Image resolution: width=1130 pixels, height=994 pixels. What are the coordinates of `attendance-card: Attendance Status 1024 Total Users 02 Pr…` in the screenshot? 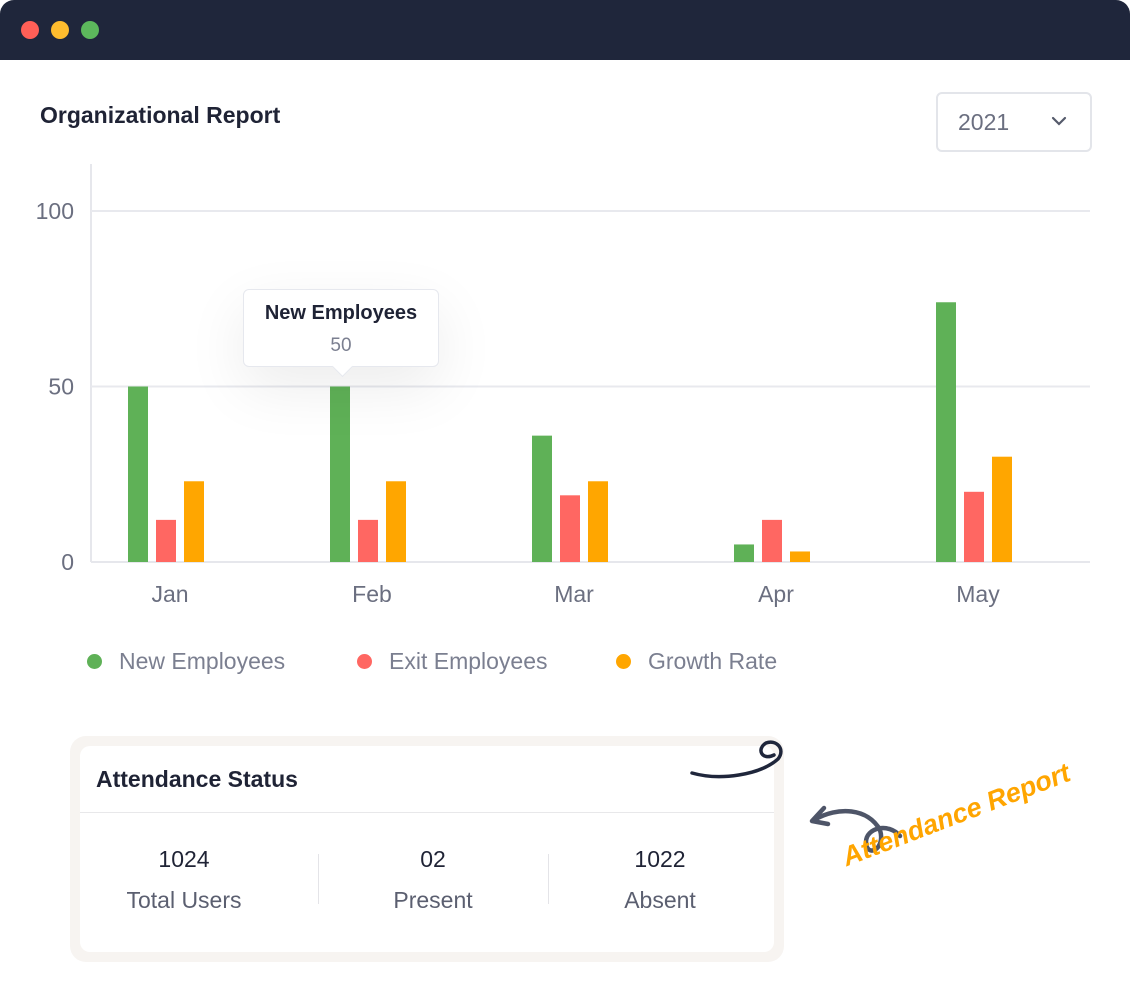 It's located at (427, 849).